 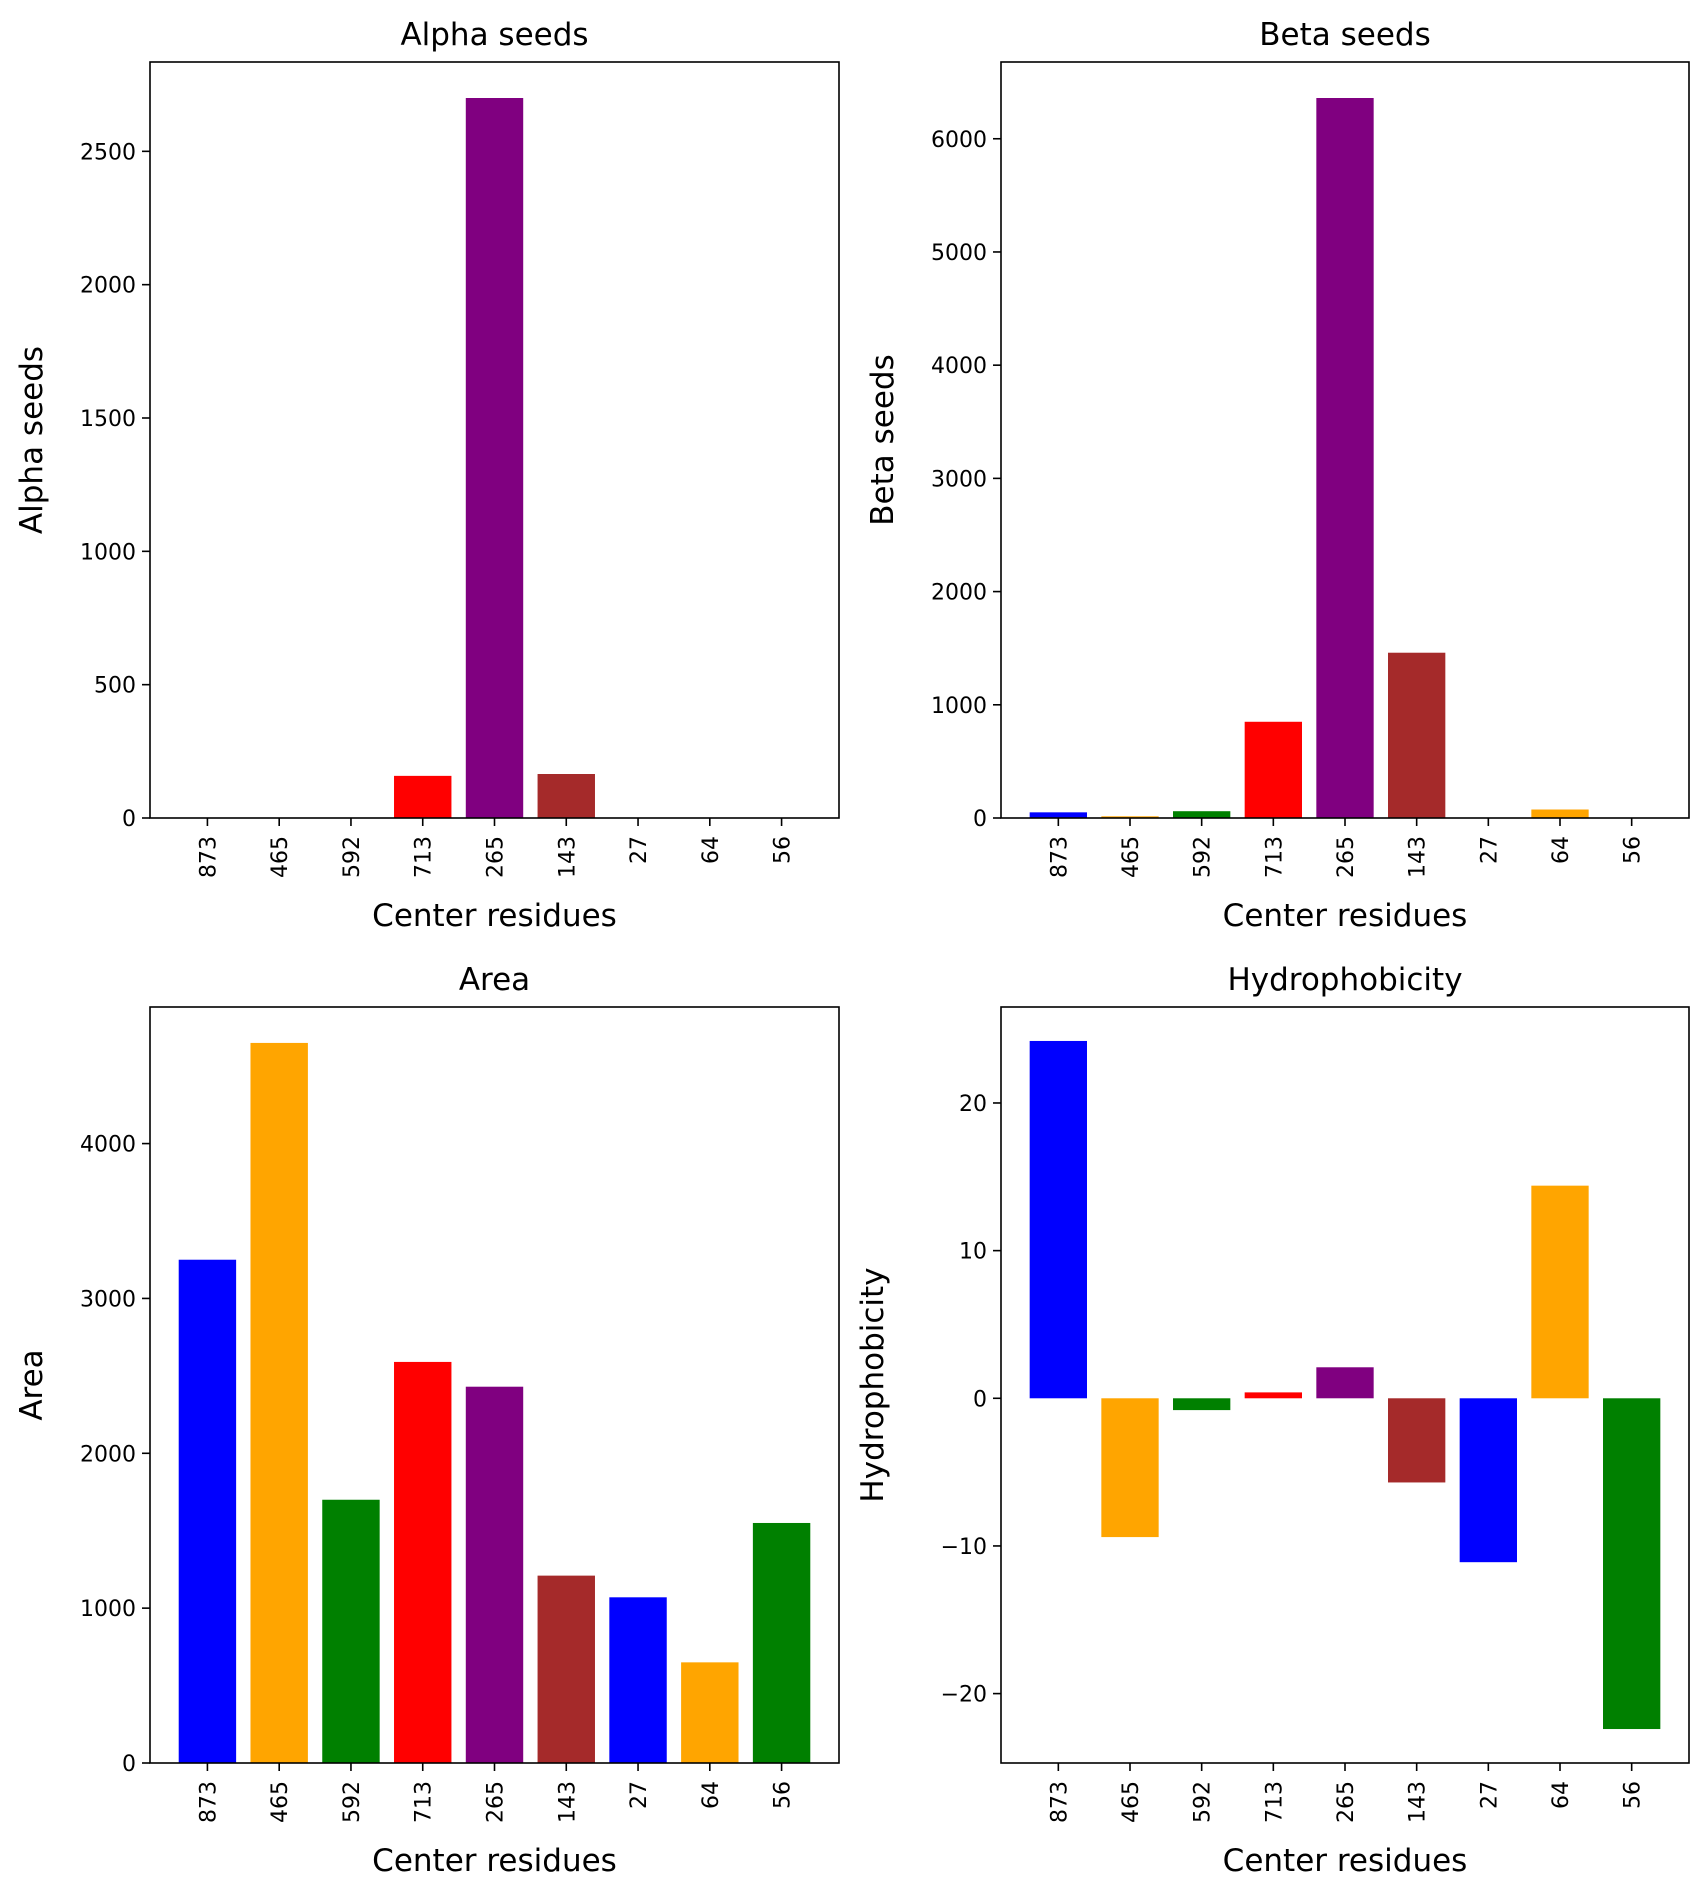 What do you see at coordinates (1344, 980) in the screenshot?
I see `chart-title: Hydrophobicity` at bounding box center [1344, 980].